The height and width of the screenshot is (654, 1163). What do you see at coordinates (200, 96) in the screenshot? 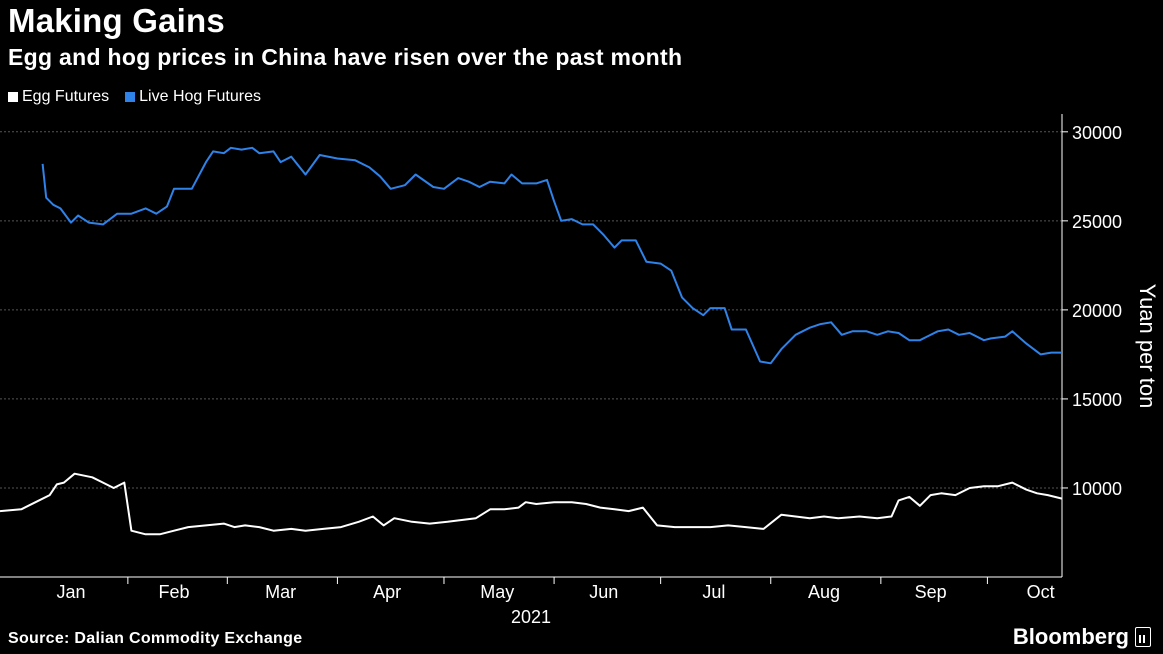
I see `legend-label-hog: Live Hog Futures` at bounding box center [200, 96].